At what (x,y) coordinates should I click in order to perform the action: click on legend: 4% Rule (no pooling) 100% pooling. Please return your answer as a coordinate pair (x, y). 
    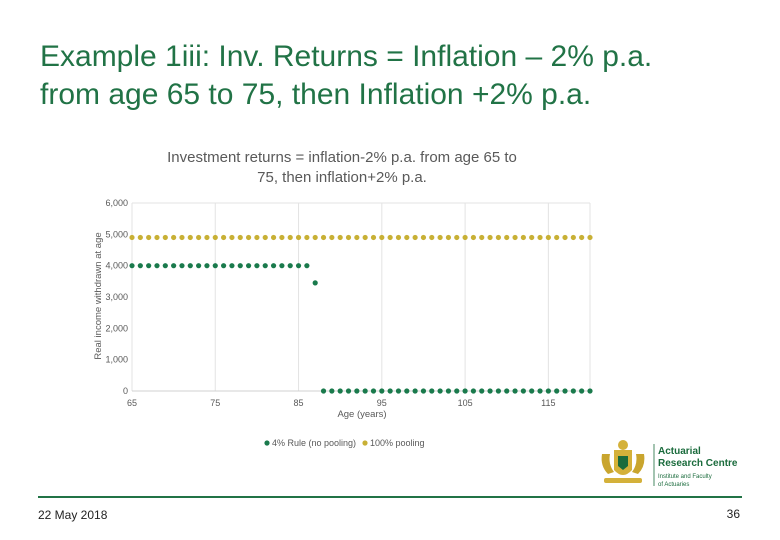
    Looking at the image, I should click on (344, 443).